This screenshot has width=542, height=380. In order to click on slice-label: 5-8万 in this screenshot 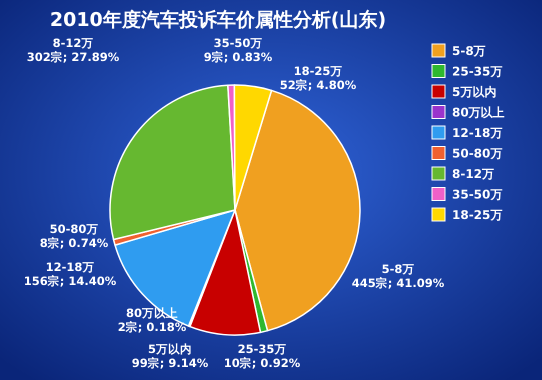, I will do `click(398, 269)`.